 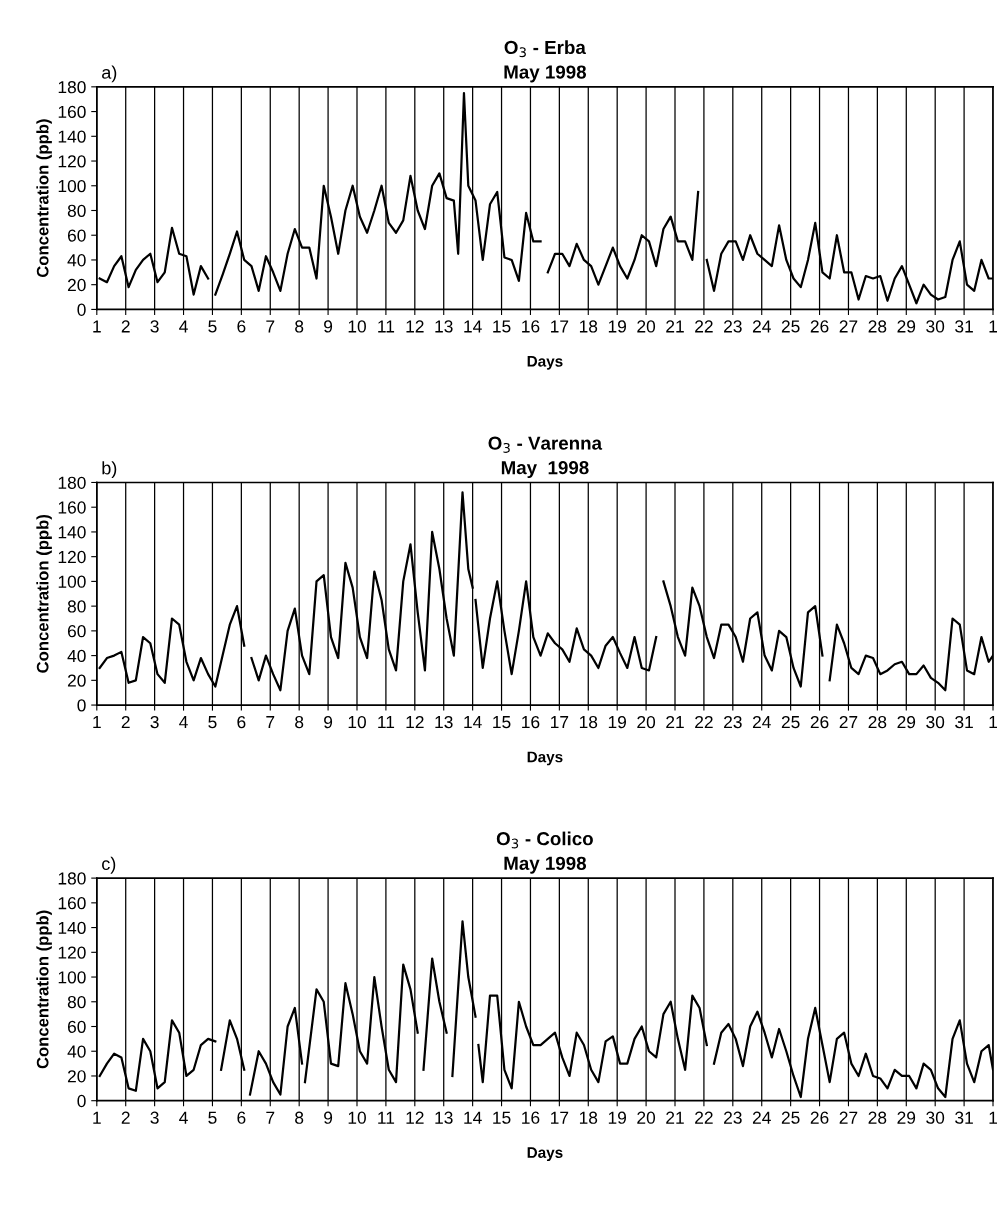 I want to click on chart-title: O$_{3}$ - Erba, so click(x=545, y=49).